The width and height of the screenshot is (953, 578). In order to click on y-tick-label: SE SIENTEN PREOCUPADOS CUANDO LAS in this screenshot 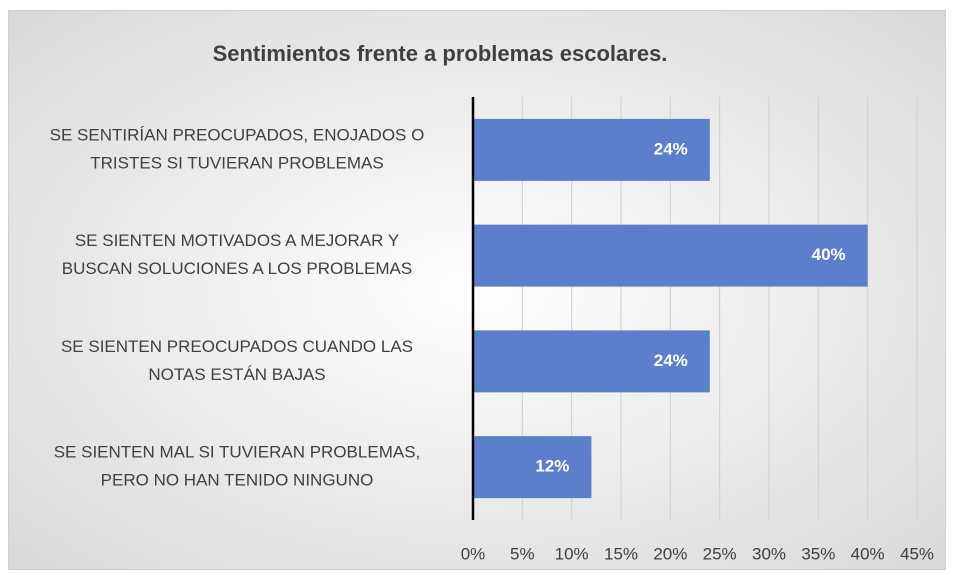, I will do `click(237, 346)`.